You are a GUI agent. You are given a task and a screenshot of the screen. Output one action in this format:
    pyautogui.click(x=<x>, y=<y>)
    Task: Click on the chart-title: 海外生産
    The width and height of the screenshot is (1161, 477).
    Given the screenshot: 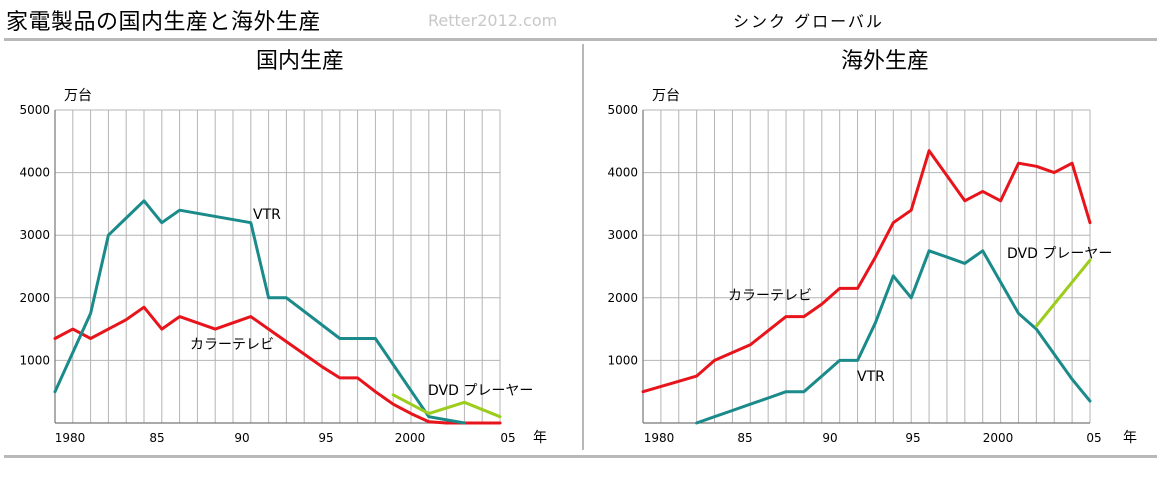 What is the action you would take?
    pyautogui.click(x=885, y=61)
    